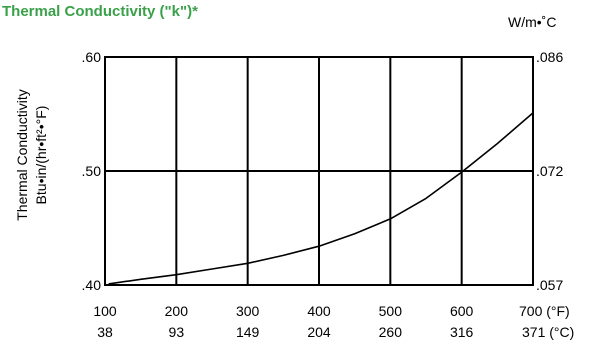 The width and height of the screenshot is (591, 345). What do you see at coordinates (532, 22) in the screenshot?
I see `right-axis-unit: W/m•˚C` at bounding box center [532, 22].